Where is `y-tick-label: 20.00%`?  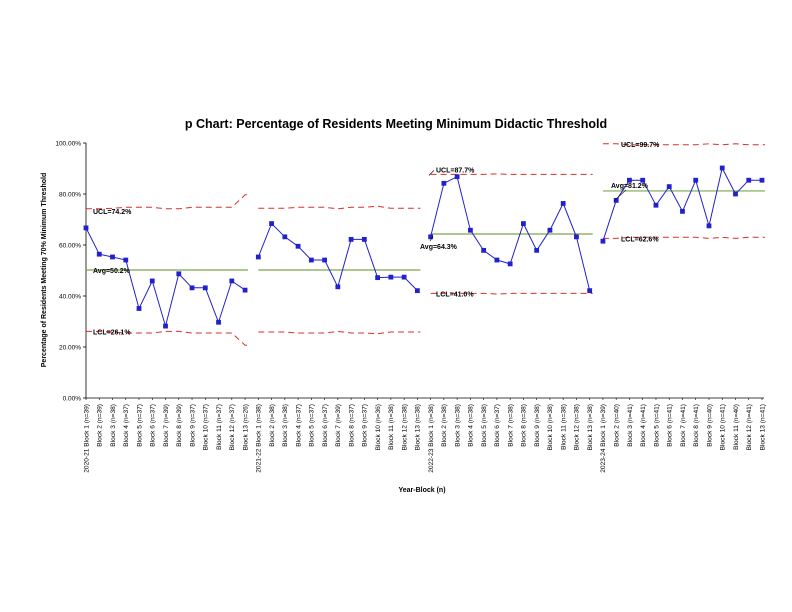 y-tick-label: 20.00% is located at coordinates (70, 347).